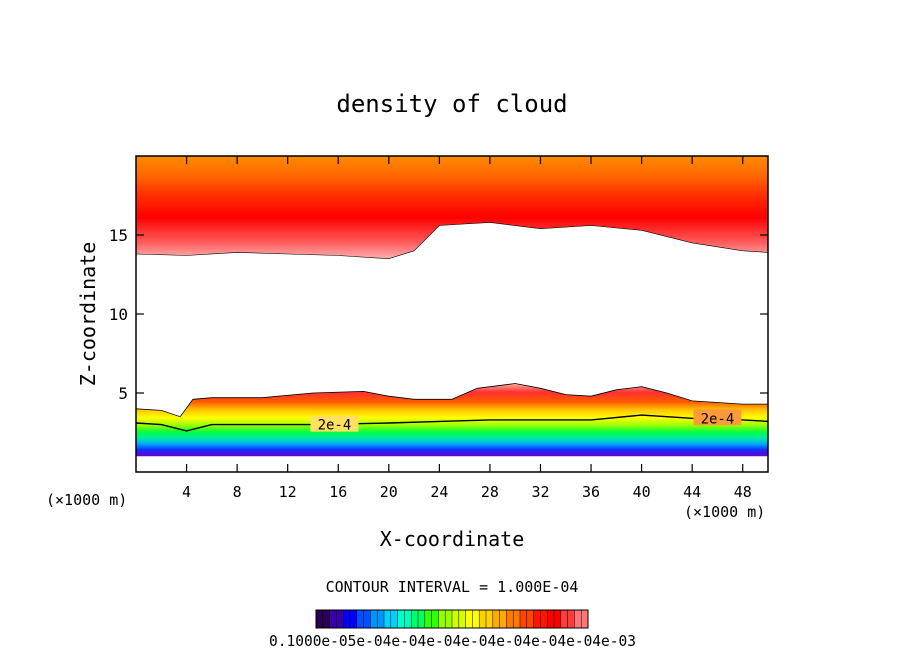 This screenshot has height=654, width=904. Describe the element at coordinates (118, 235) in the screenshot. I see `y-tick-label: 15` at that location.